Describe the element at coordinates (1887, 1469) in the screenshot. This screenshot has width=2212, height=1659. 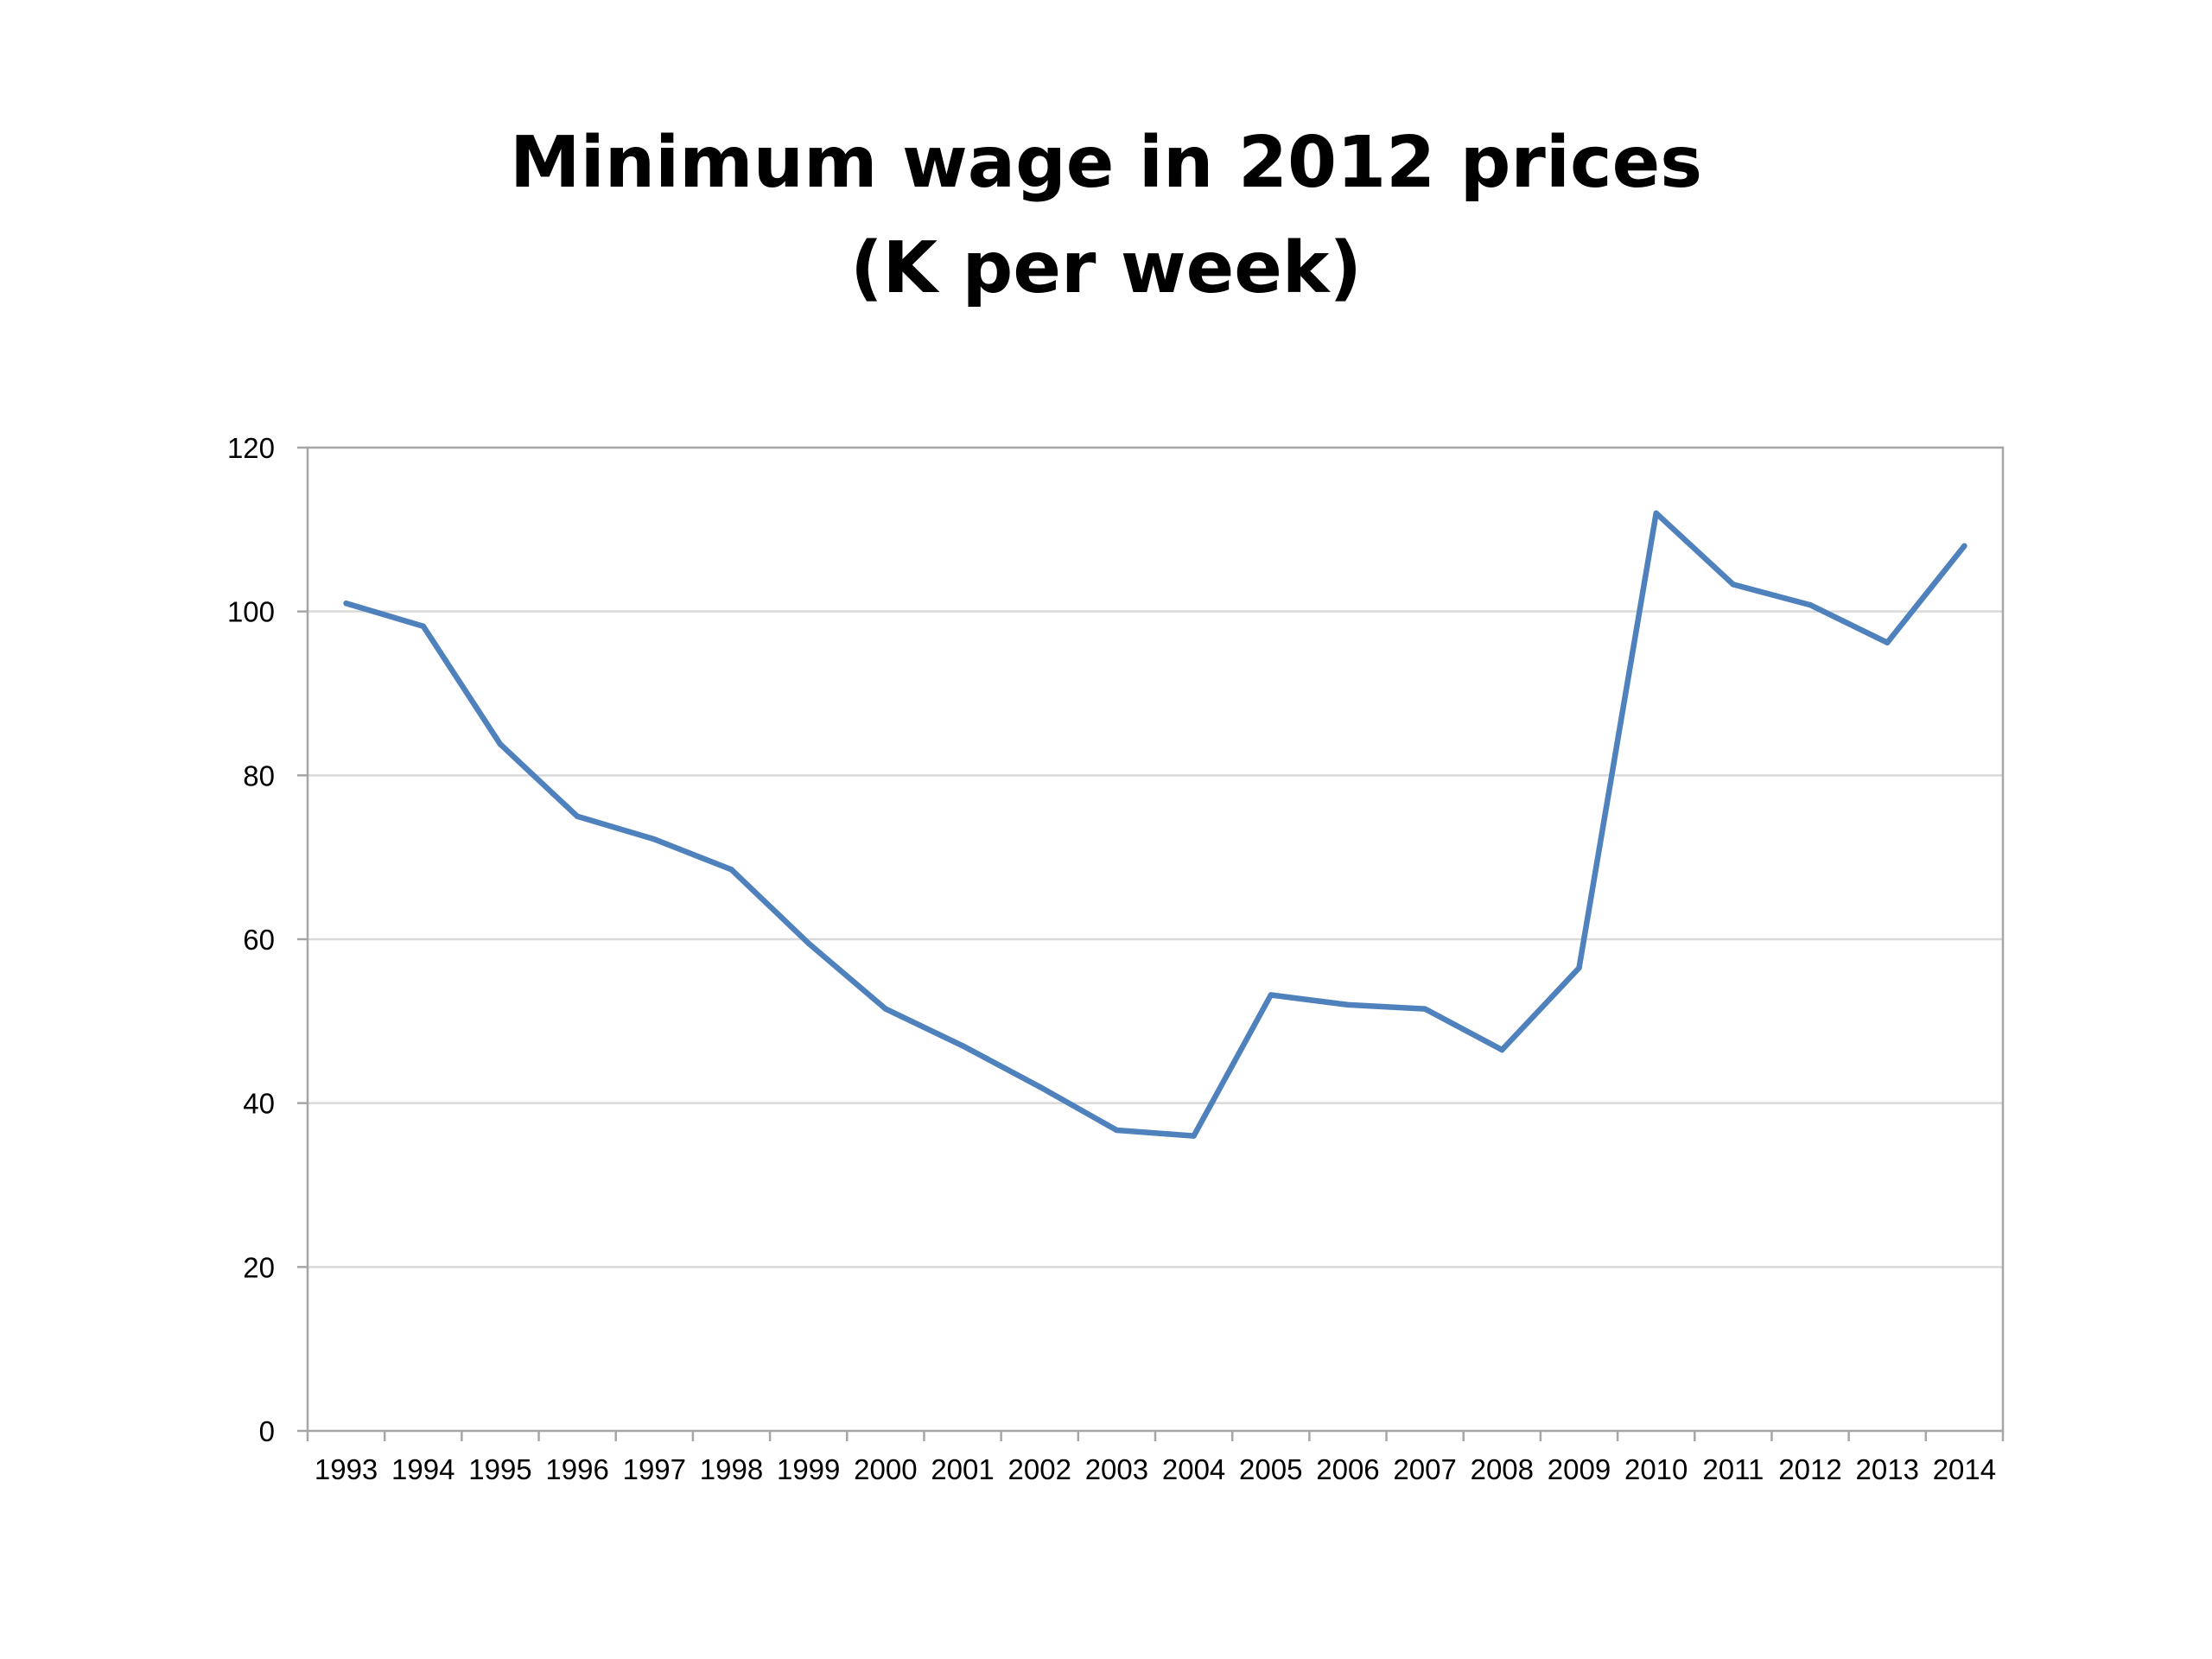
I see `x-tick-label: 2013` at that location.